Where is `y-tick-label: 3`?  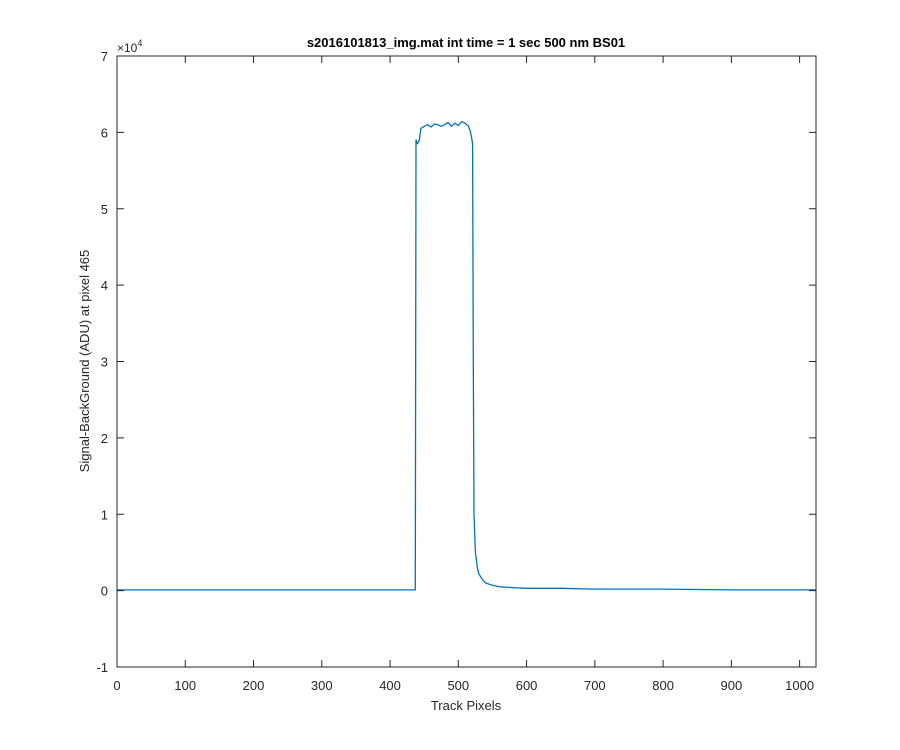 y-tick-label: 3 is located at coordinates (104, 362).